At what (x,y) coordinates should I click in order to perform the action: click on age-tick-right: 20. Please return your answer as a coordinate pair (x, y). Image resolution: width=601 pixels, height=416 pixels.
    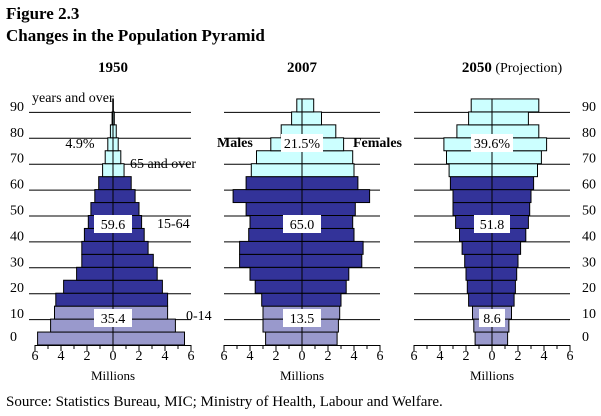
    Looking at the image, I should click on (589, 288).